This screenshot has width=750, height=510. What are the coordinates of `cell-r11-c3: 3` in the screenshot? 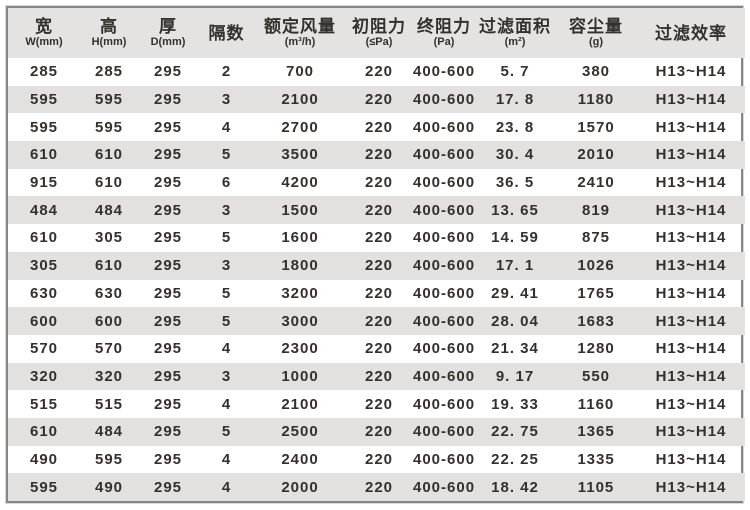 It's located at (226, 376).